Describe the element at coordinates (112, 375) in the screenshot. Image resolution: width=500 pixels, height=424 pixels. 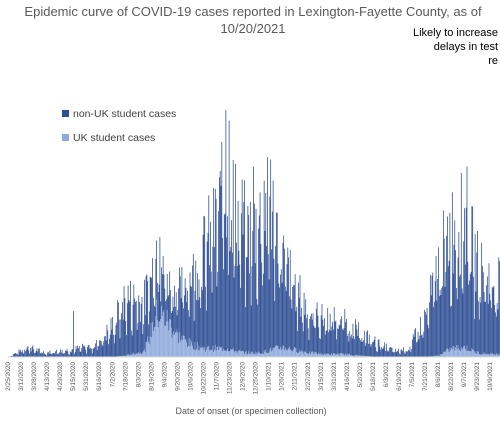
I see `x-tick-label: 7/2/2020` at that location.